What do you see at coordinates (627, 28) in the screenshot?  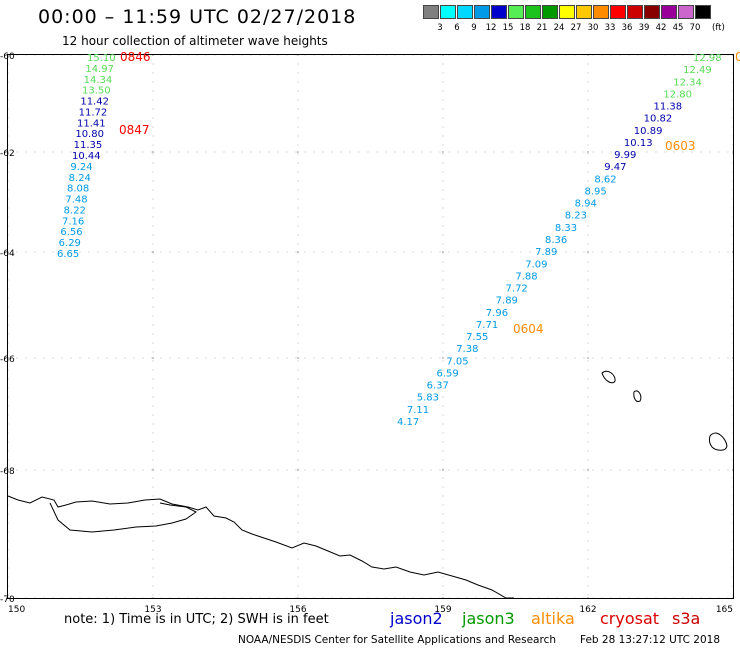 I see `legend-label: 36` at bounding box center [627, 28].